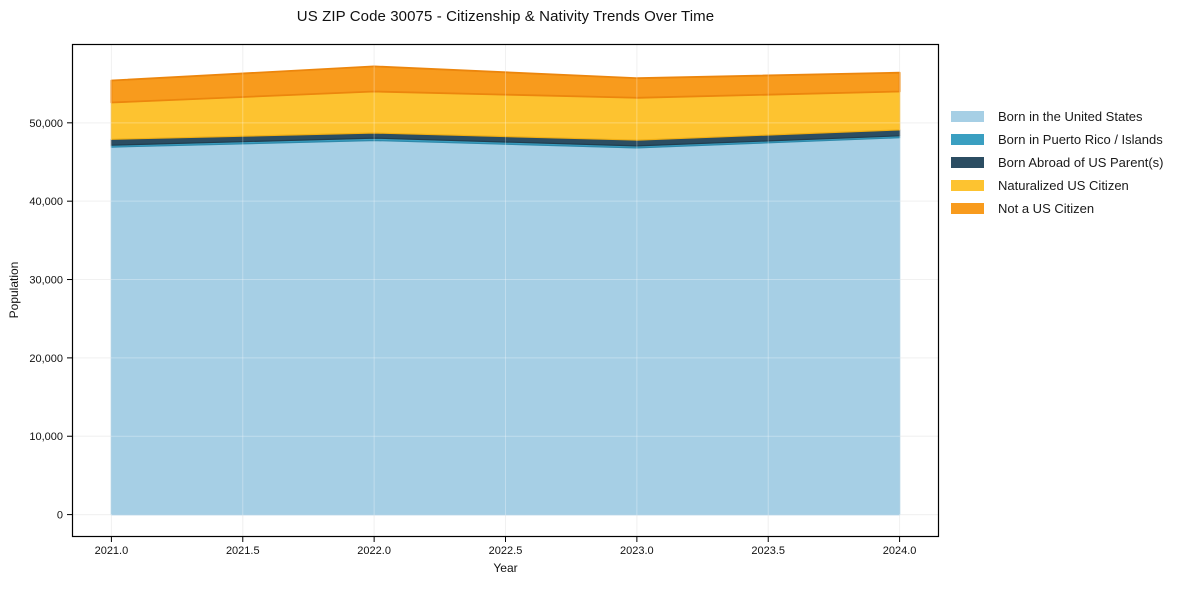  I want to click on x-tick-label: 2022.5, so click(506, 551).